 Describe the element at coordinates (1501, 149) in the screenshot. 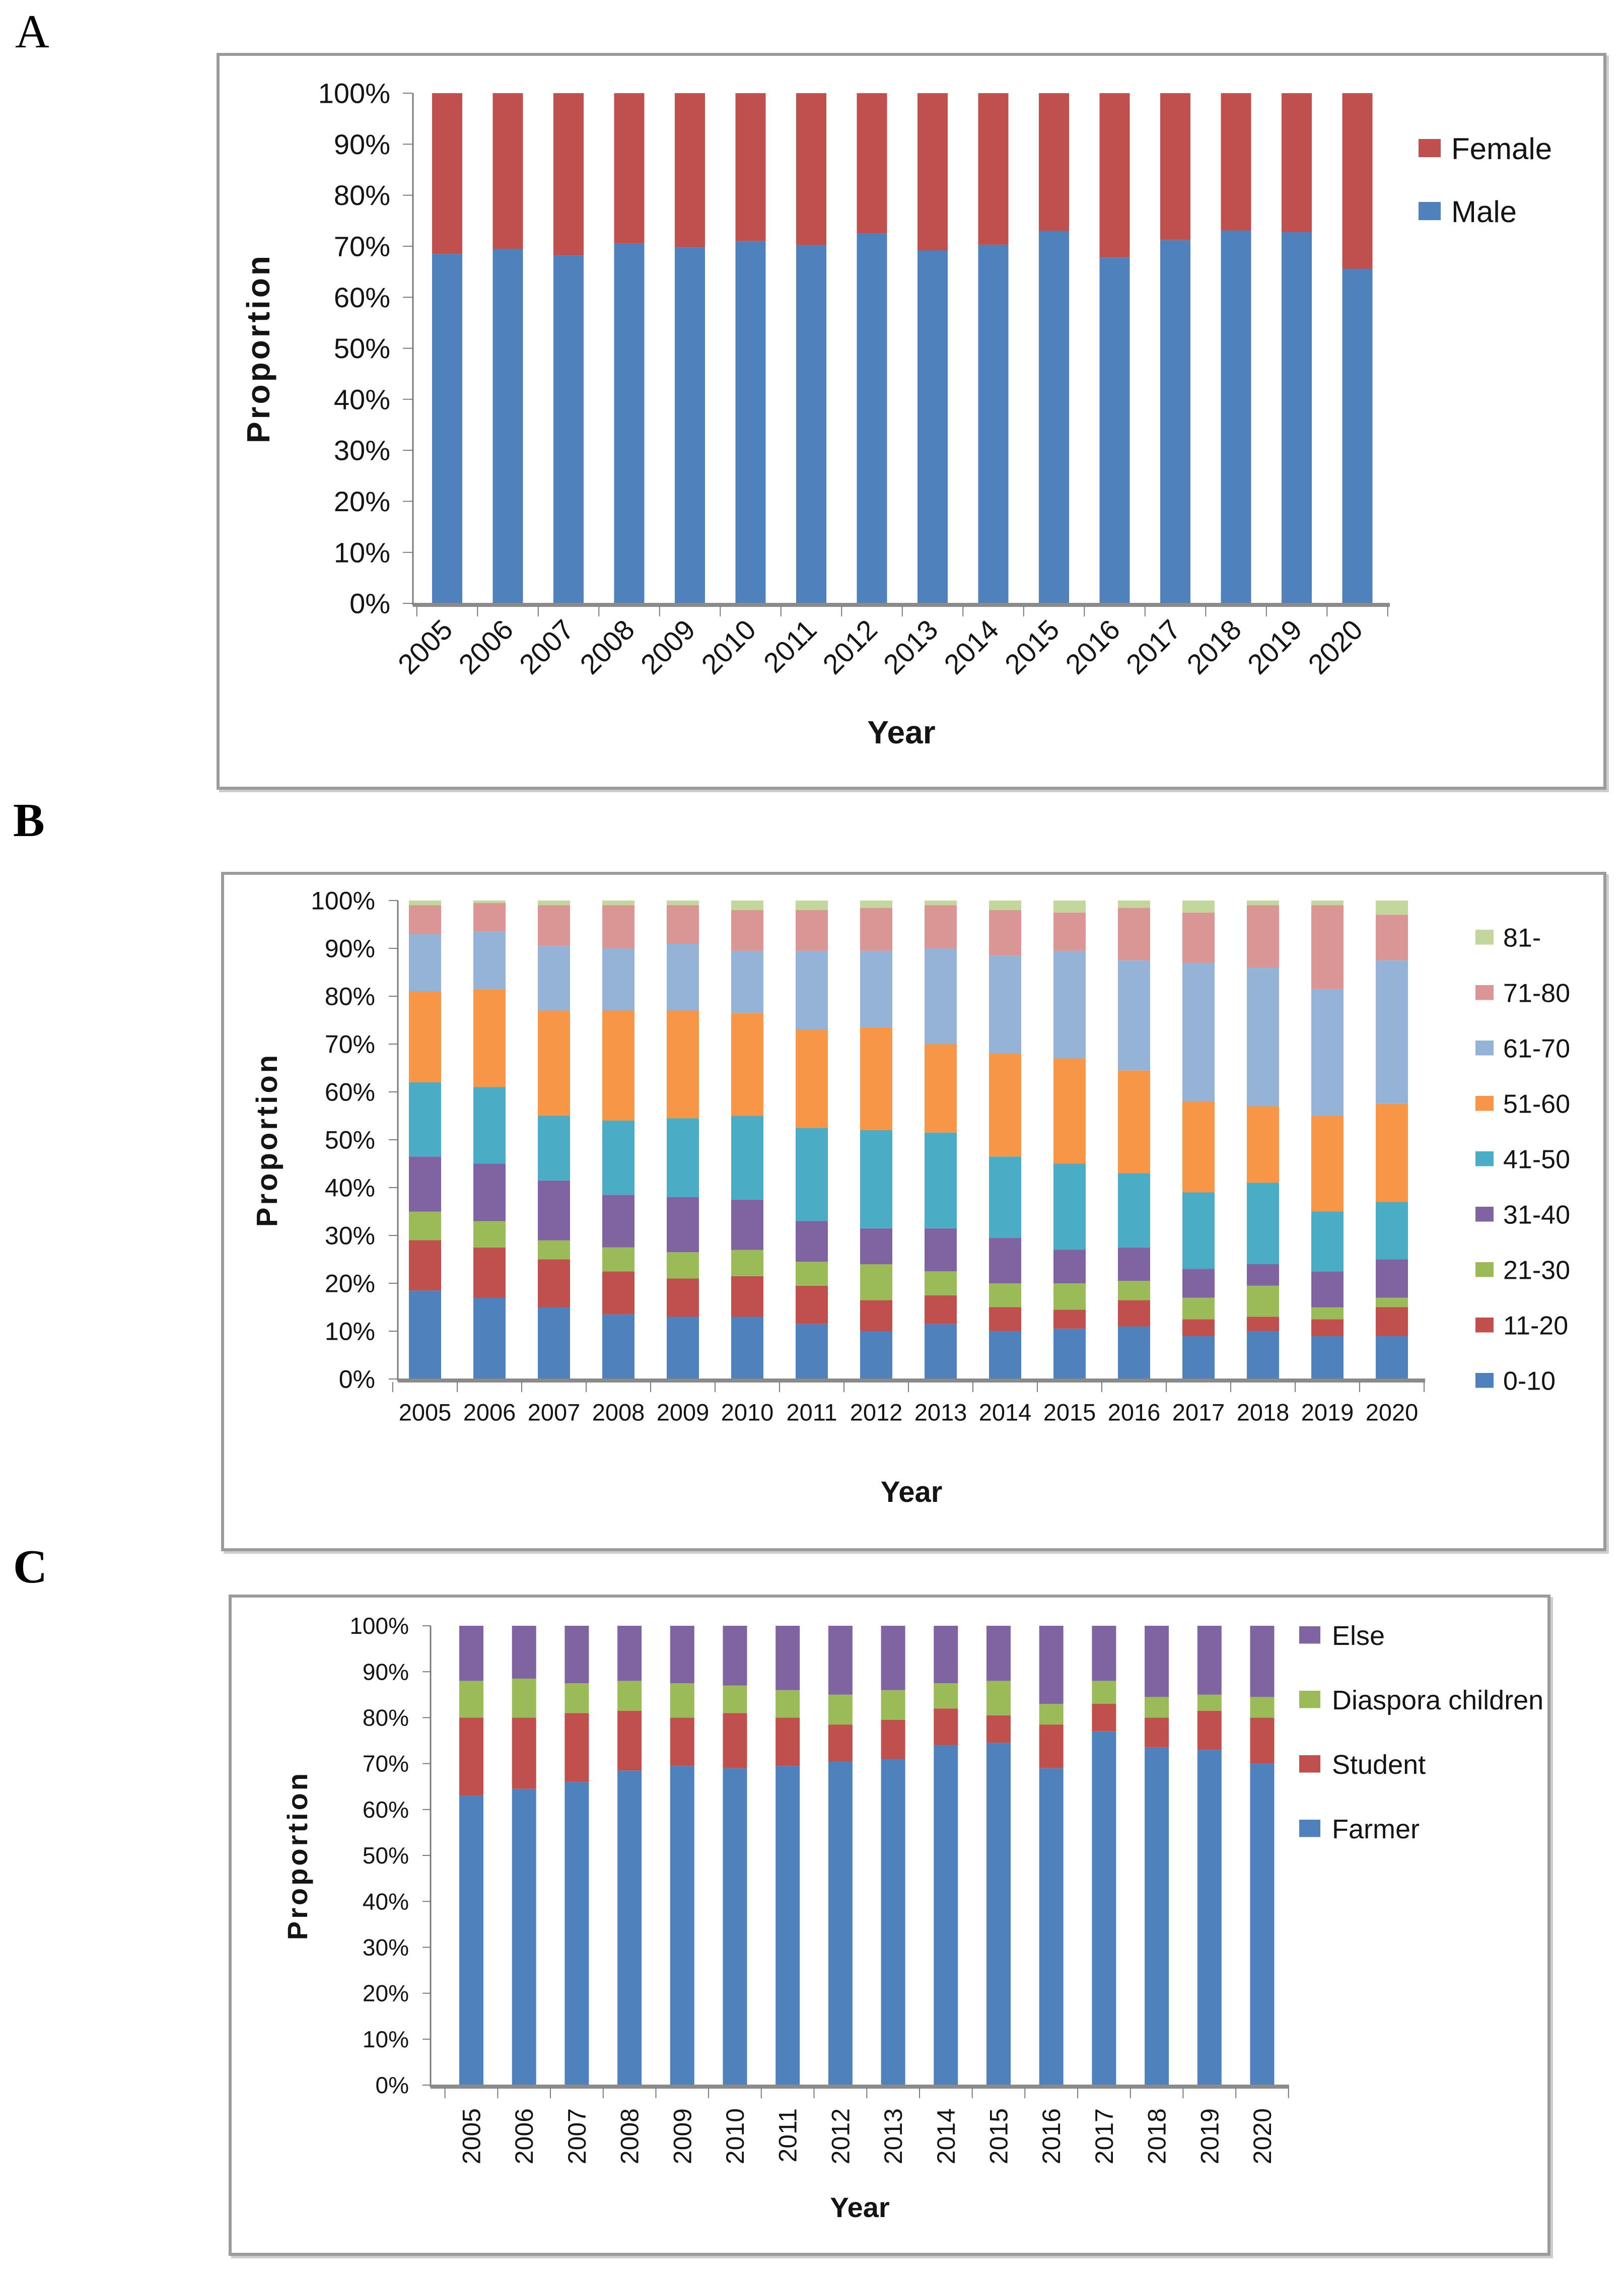

I see `legend-label-Female: Female` at that location.